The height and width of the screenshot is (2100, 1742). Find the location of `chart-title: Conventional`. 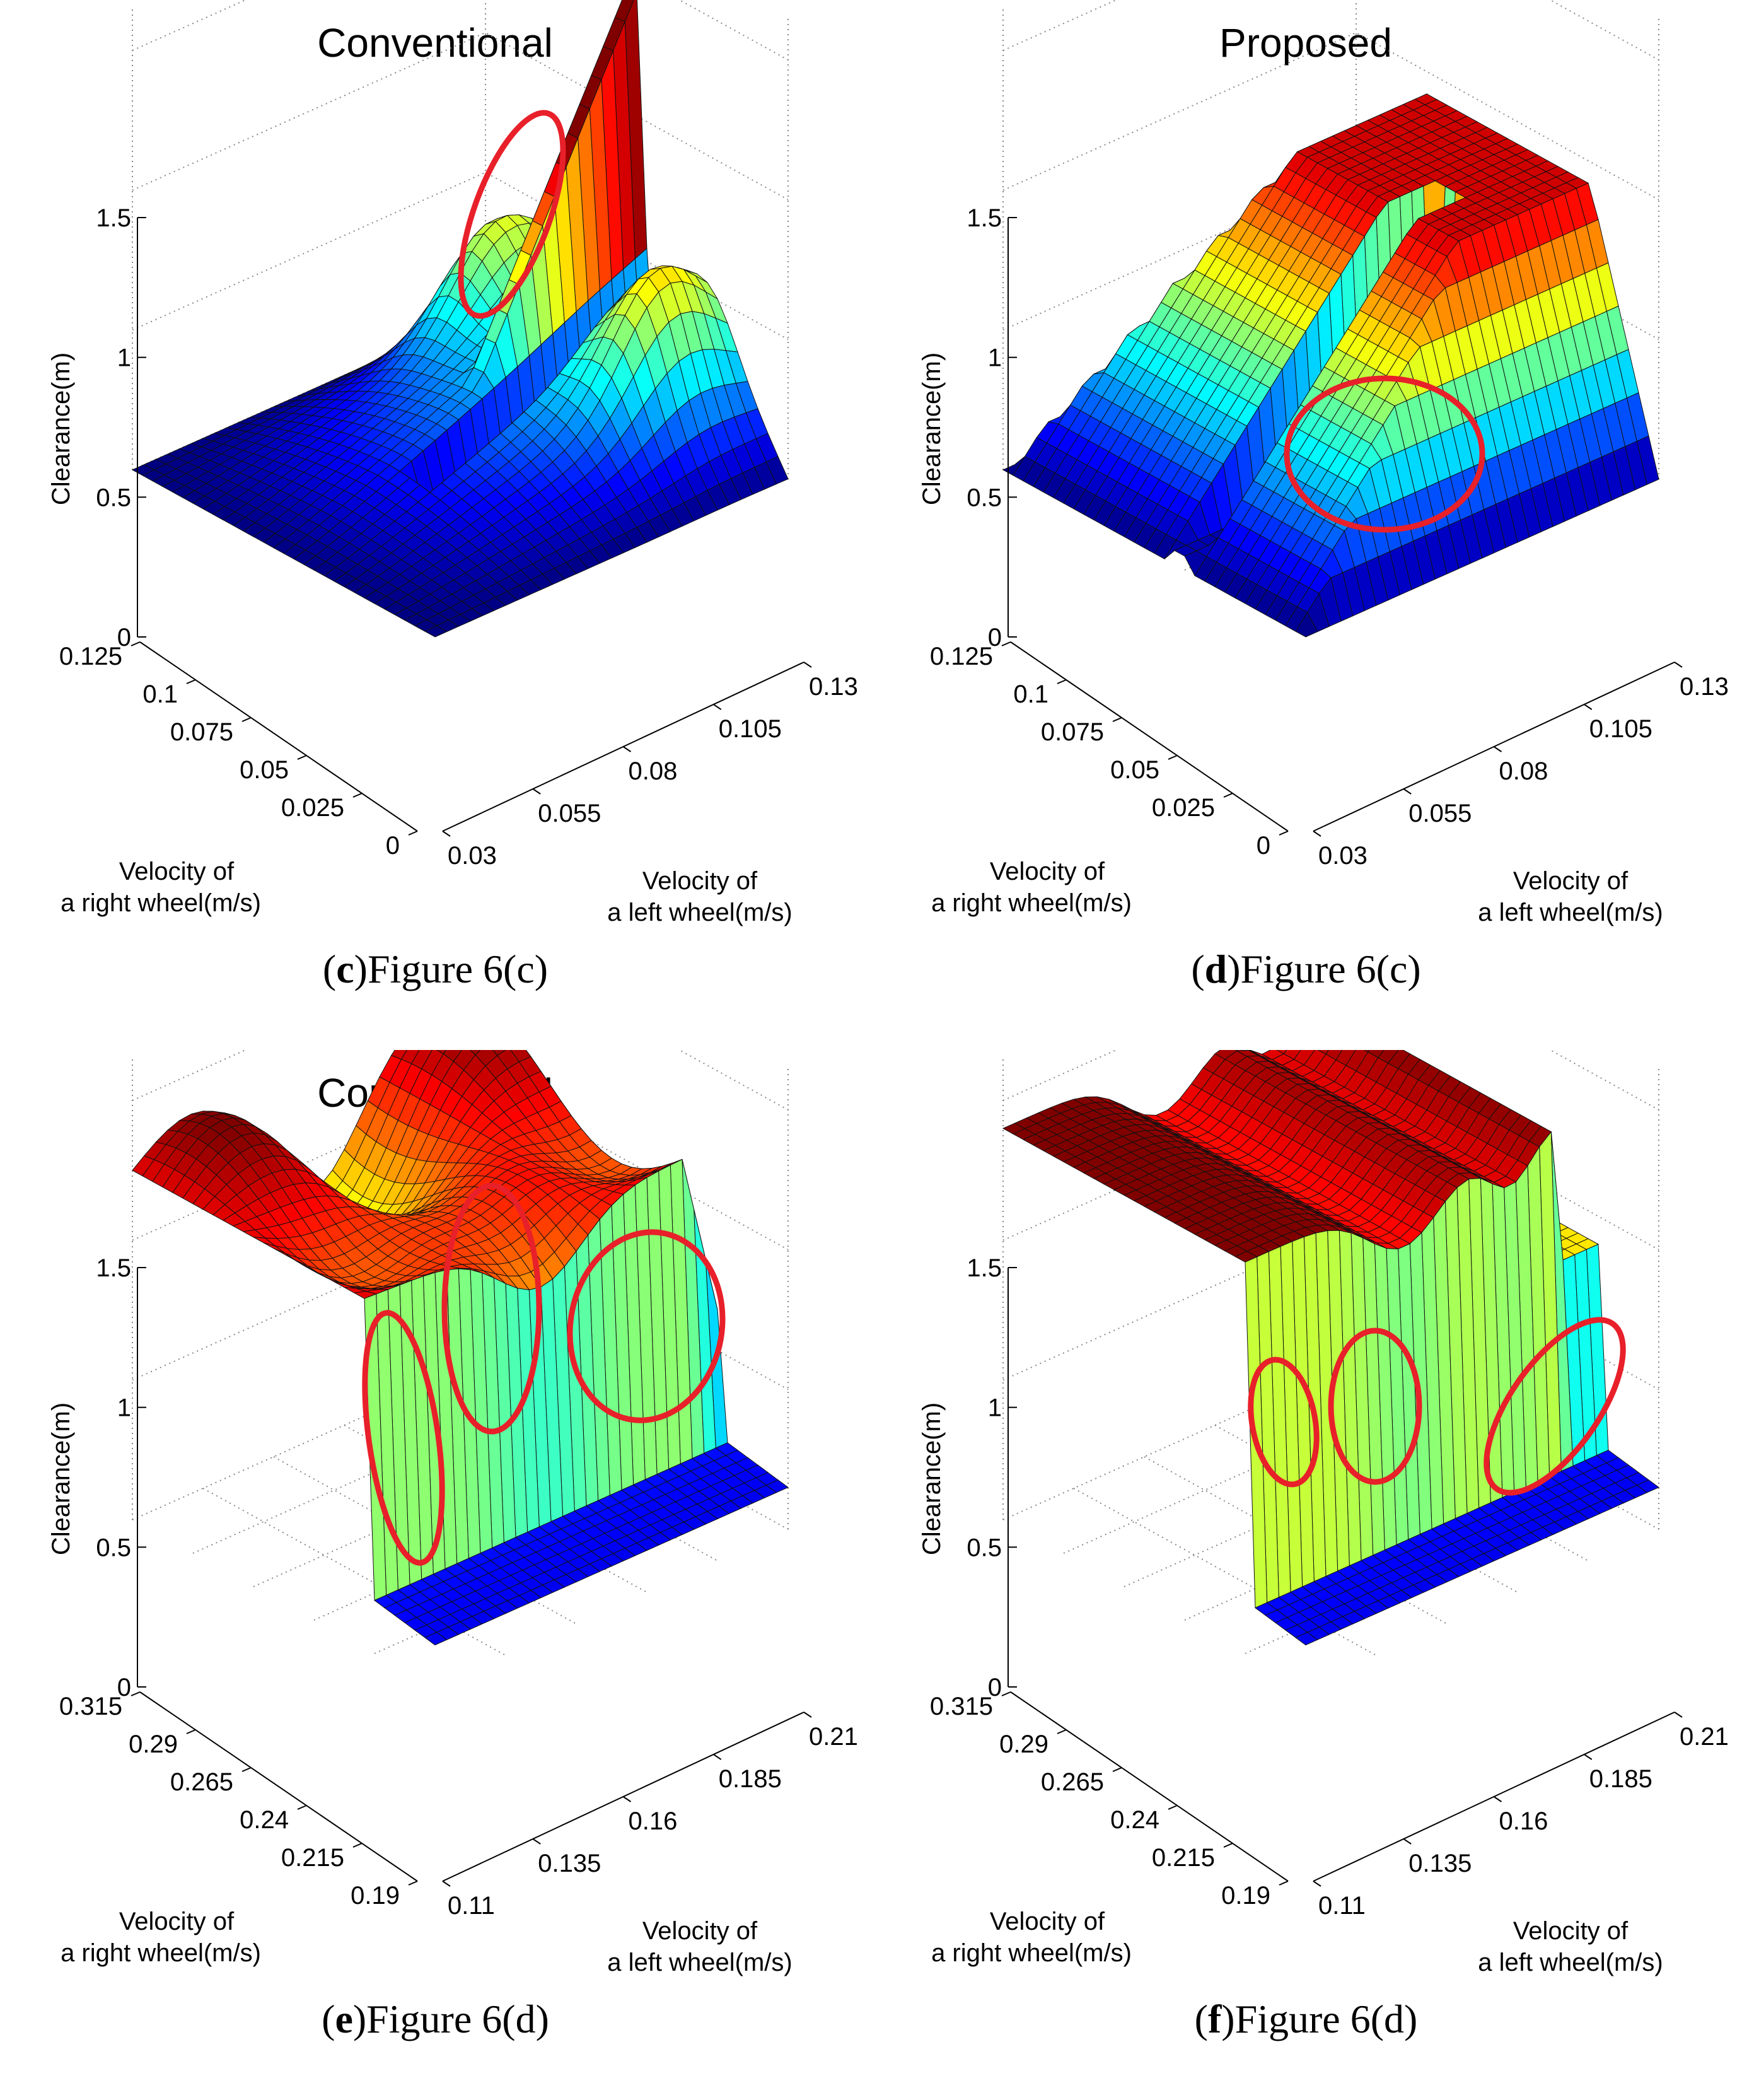

chart-title: Conventional is located at coordinates (435, 43).